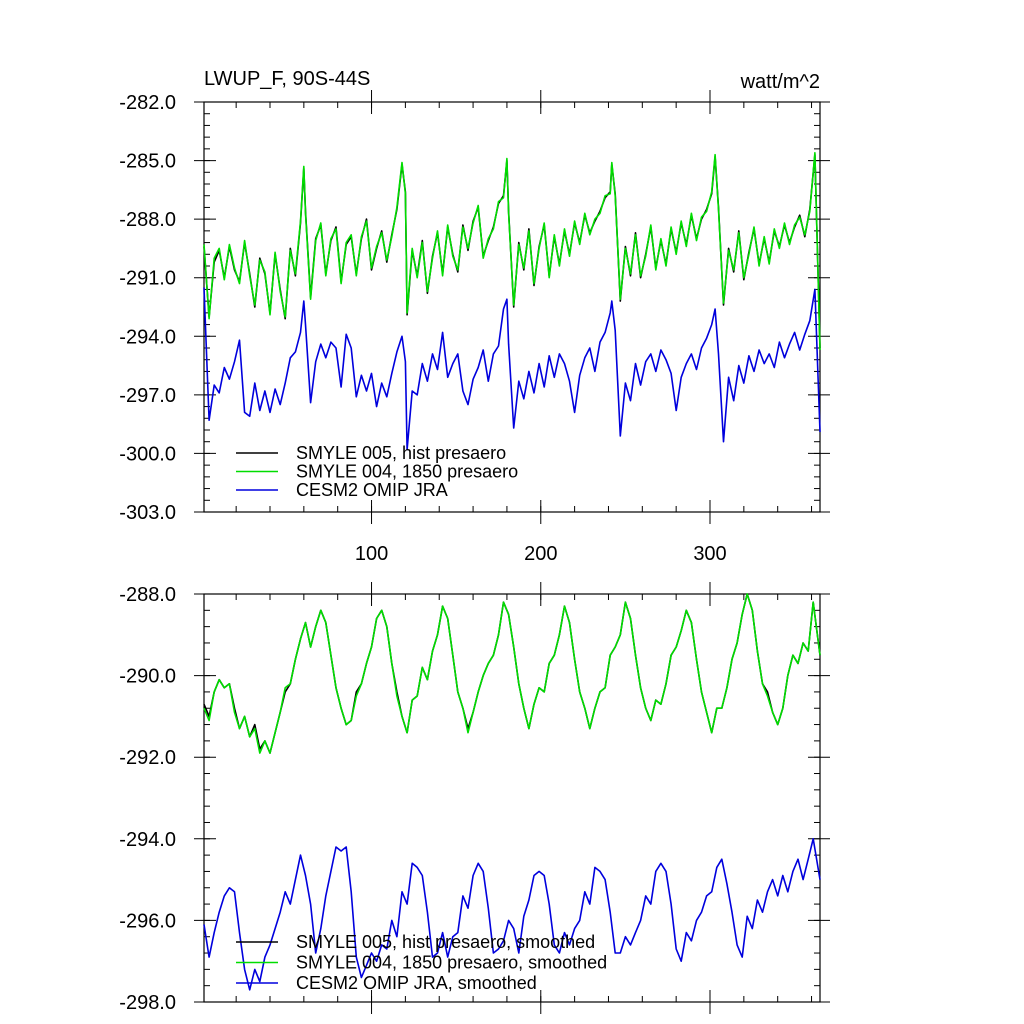 The image size is (1024, 1024). Describe the element at coordinates (371, 554) in the screenshot. I see `x-tick-label: 100` at that location.